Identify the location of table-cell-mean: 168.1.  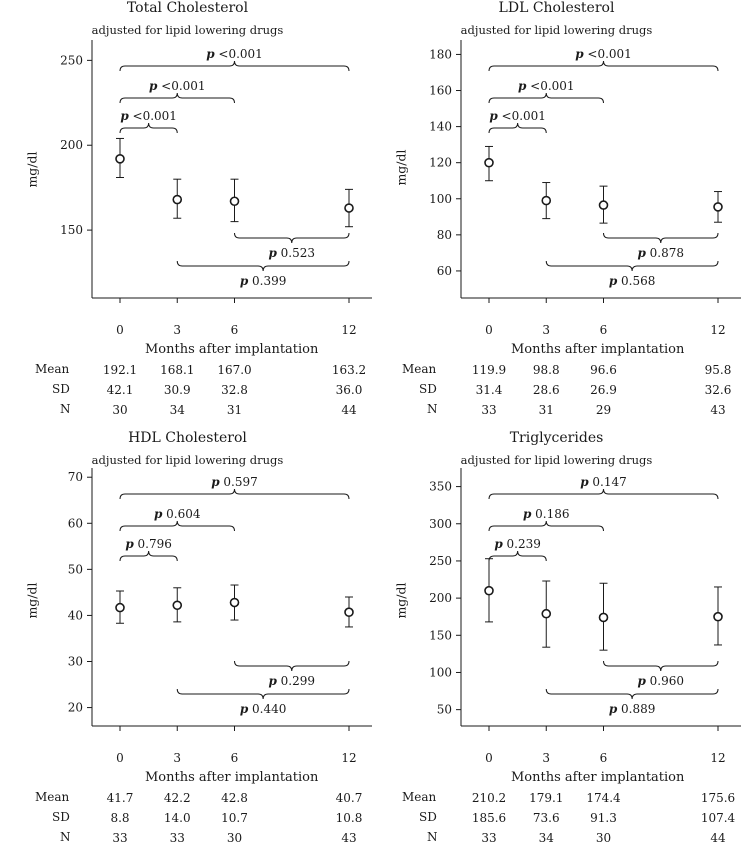
(177, 370).